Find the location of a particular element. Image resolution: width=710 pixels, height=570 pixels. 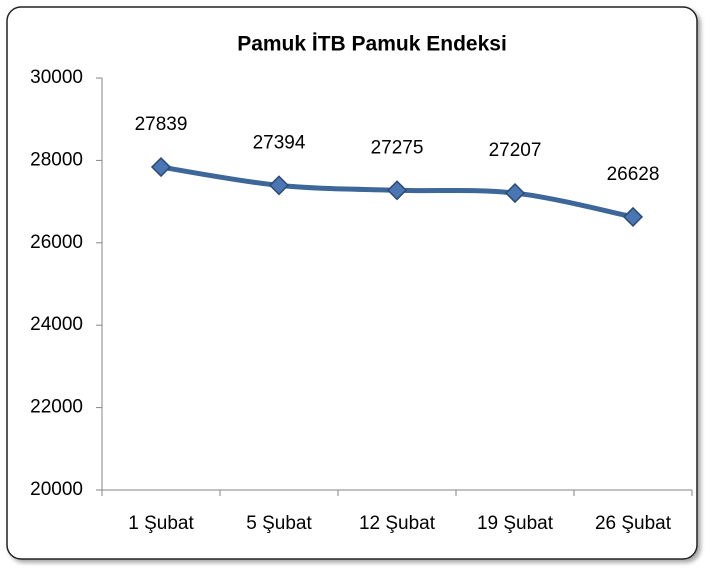

y-tick-label: 20000 is located at coordinates (56, 489).